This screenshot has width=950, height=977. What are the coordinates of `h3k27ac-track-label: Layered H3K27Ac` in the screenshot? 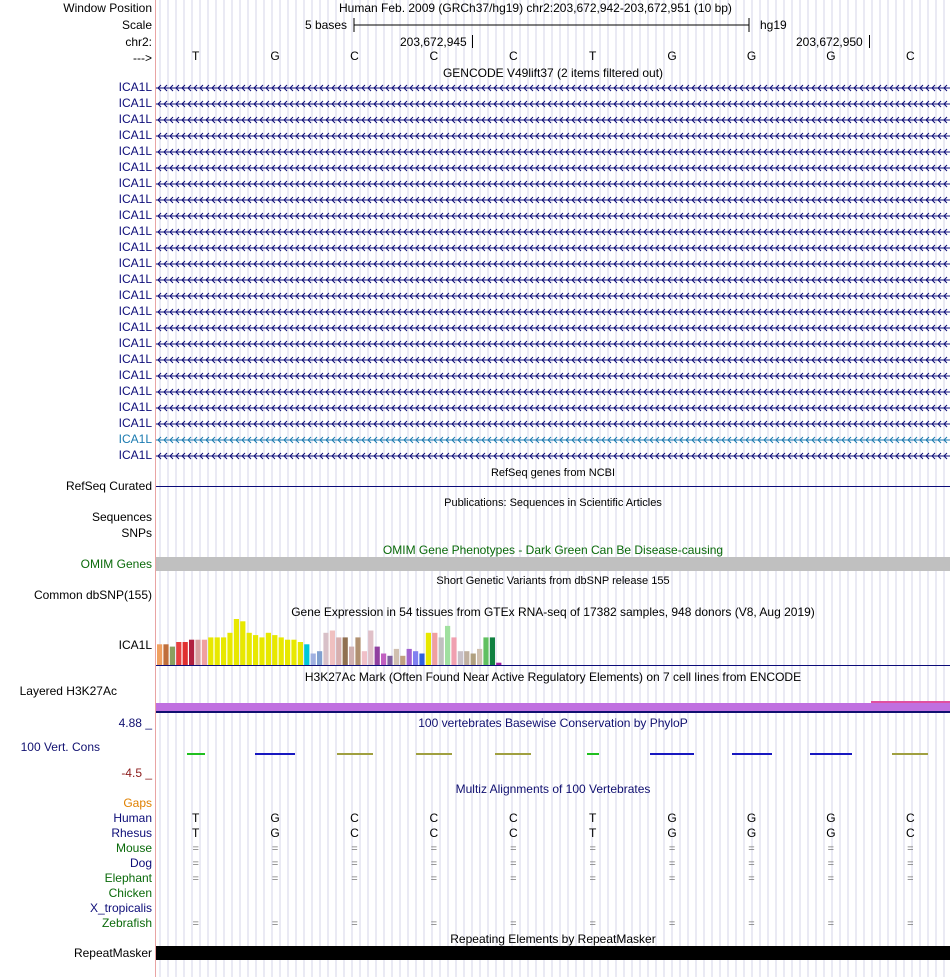 It's located at (68, 691).